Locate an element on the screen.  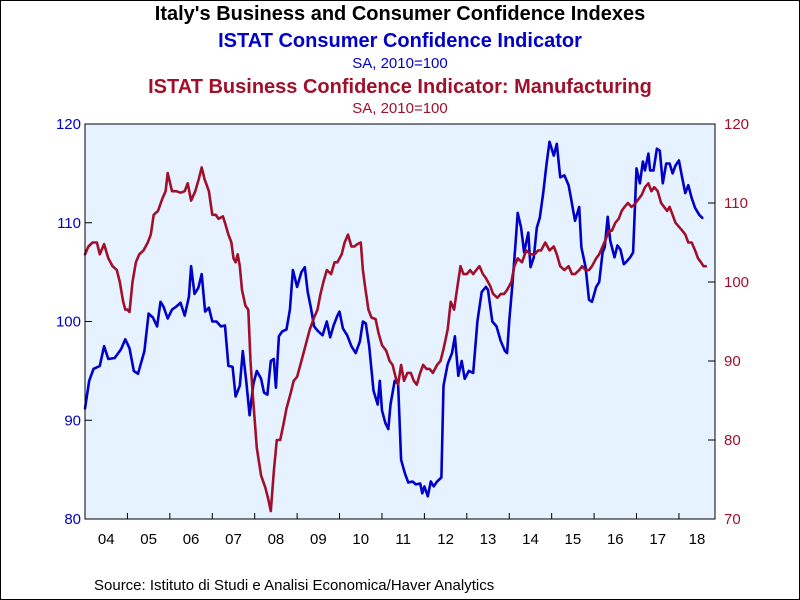
x-tick-label: 04 is located at coordinates (106, 539).